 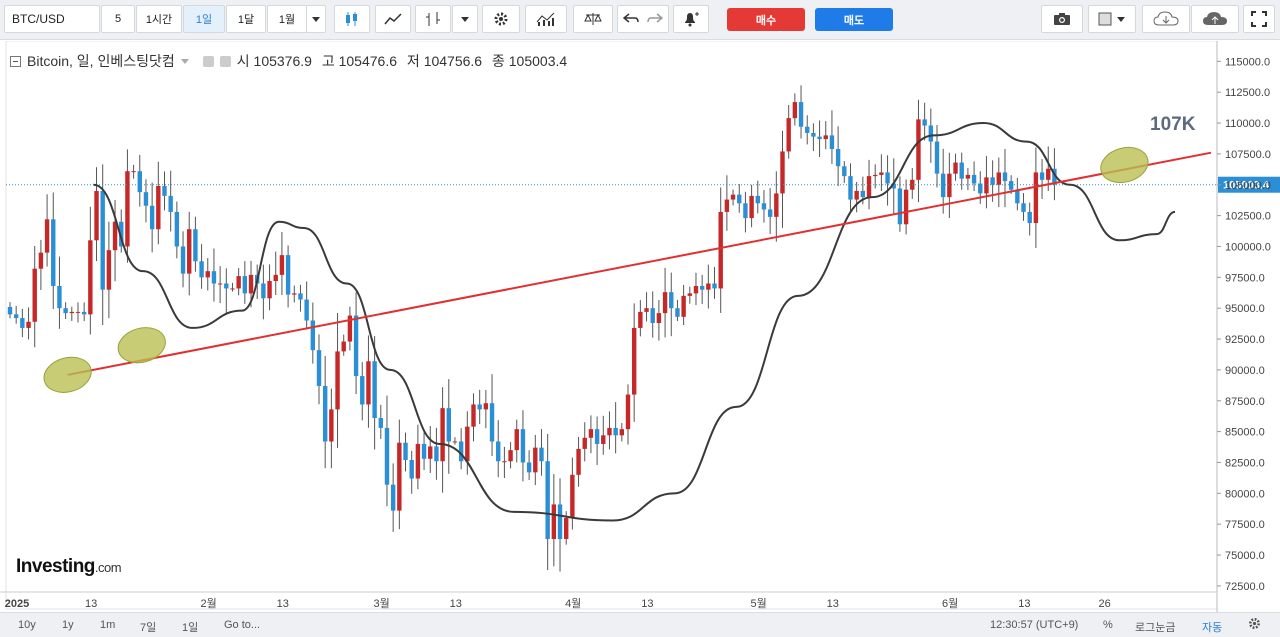 What do you see at coordinates (316, 19) in the screenshot?
I see `interval-dropdown-icon` at bounding box center [316, 19].